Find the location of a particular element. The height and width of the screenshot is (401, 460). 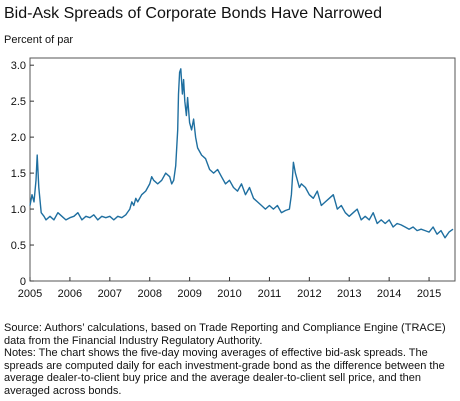

x-tick-label: 2011 is located at coordinates (270, 294).